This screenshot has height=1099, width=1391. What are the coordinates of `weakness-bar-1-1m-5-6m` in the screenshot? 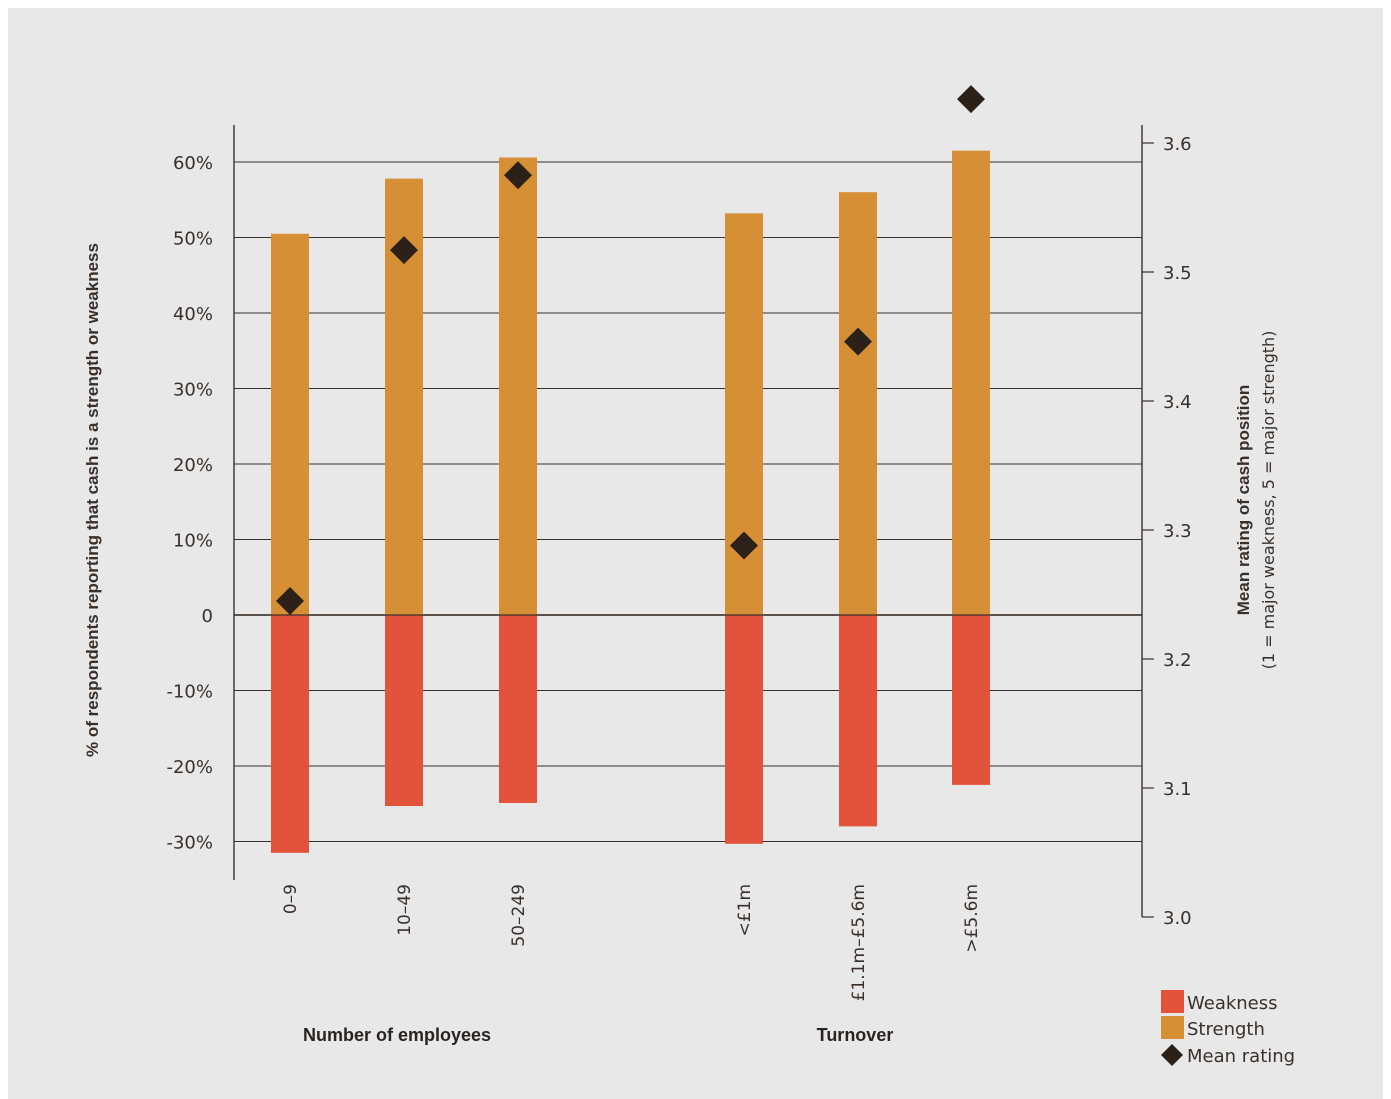 It's located at (858, 721).